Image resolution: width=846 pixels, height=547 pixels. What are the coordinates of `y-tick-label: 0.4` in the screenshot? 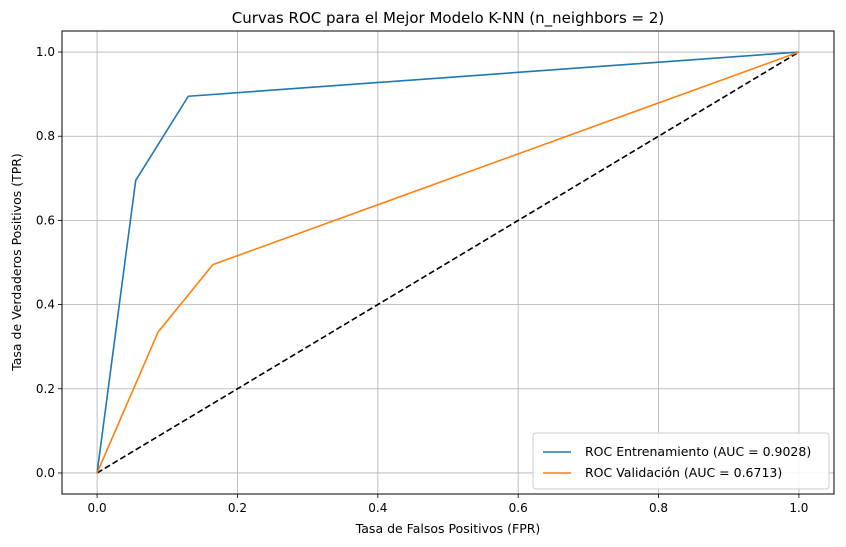 It's located at (45, 305).